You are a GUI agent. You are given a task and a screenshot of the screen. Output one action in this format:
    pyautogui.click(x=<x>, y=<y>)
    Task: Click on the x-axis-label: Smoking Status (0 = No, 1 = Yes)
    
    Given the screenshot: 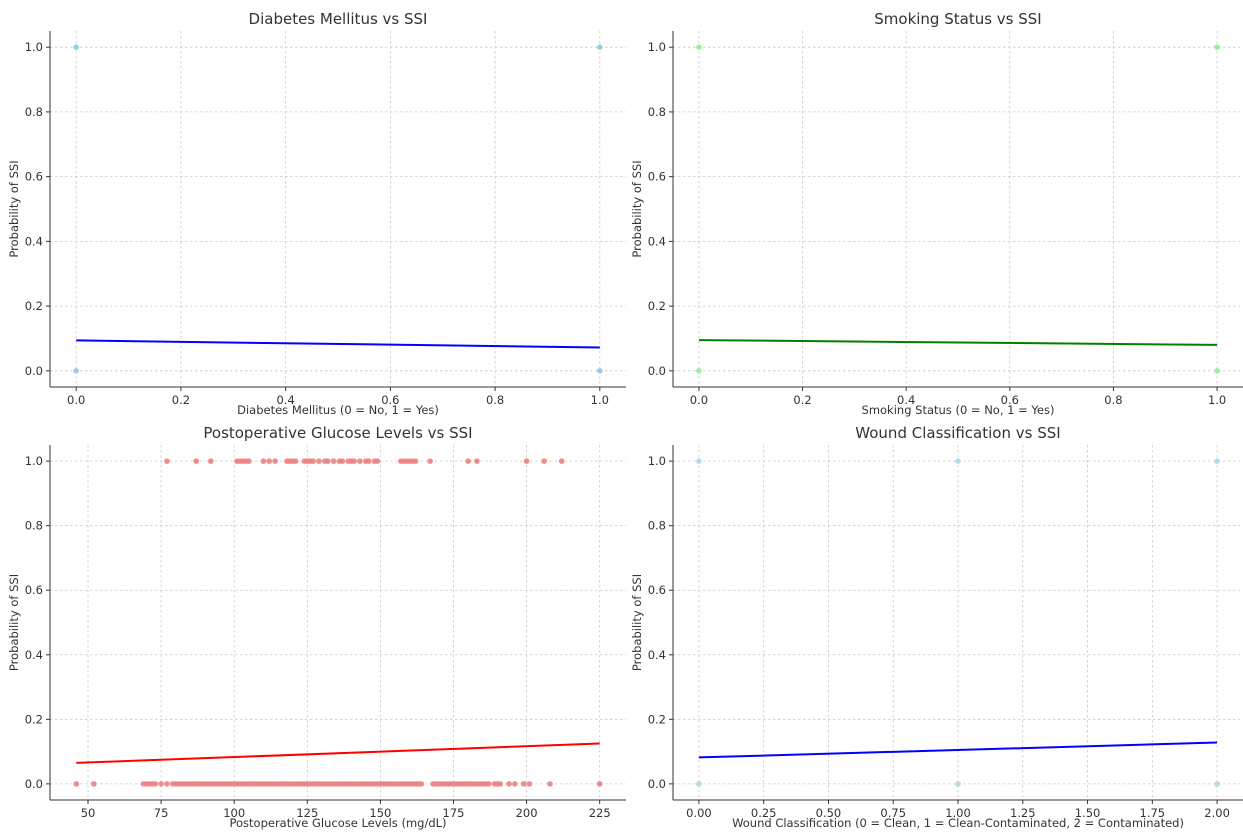 What is the action you would take?
    pyautogui.click(x=958, y=410)
    